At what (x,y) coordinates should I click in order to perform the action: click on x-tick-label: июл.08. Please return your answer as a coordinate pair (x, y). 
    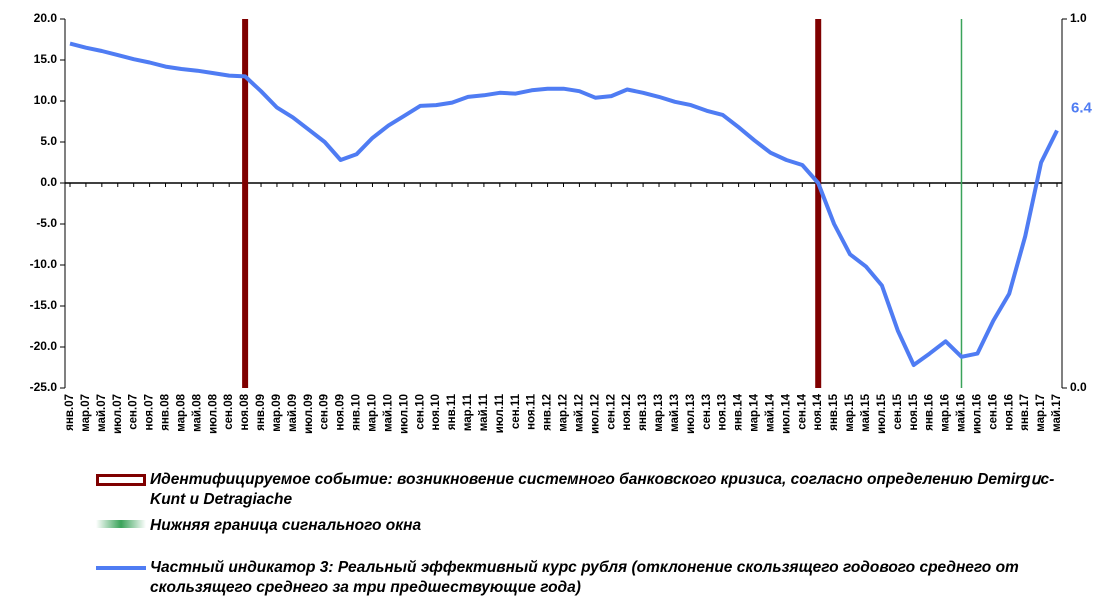
    Looking at the image, I should click on (213, 413).